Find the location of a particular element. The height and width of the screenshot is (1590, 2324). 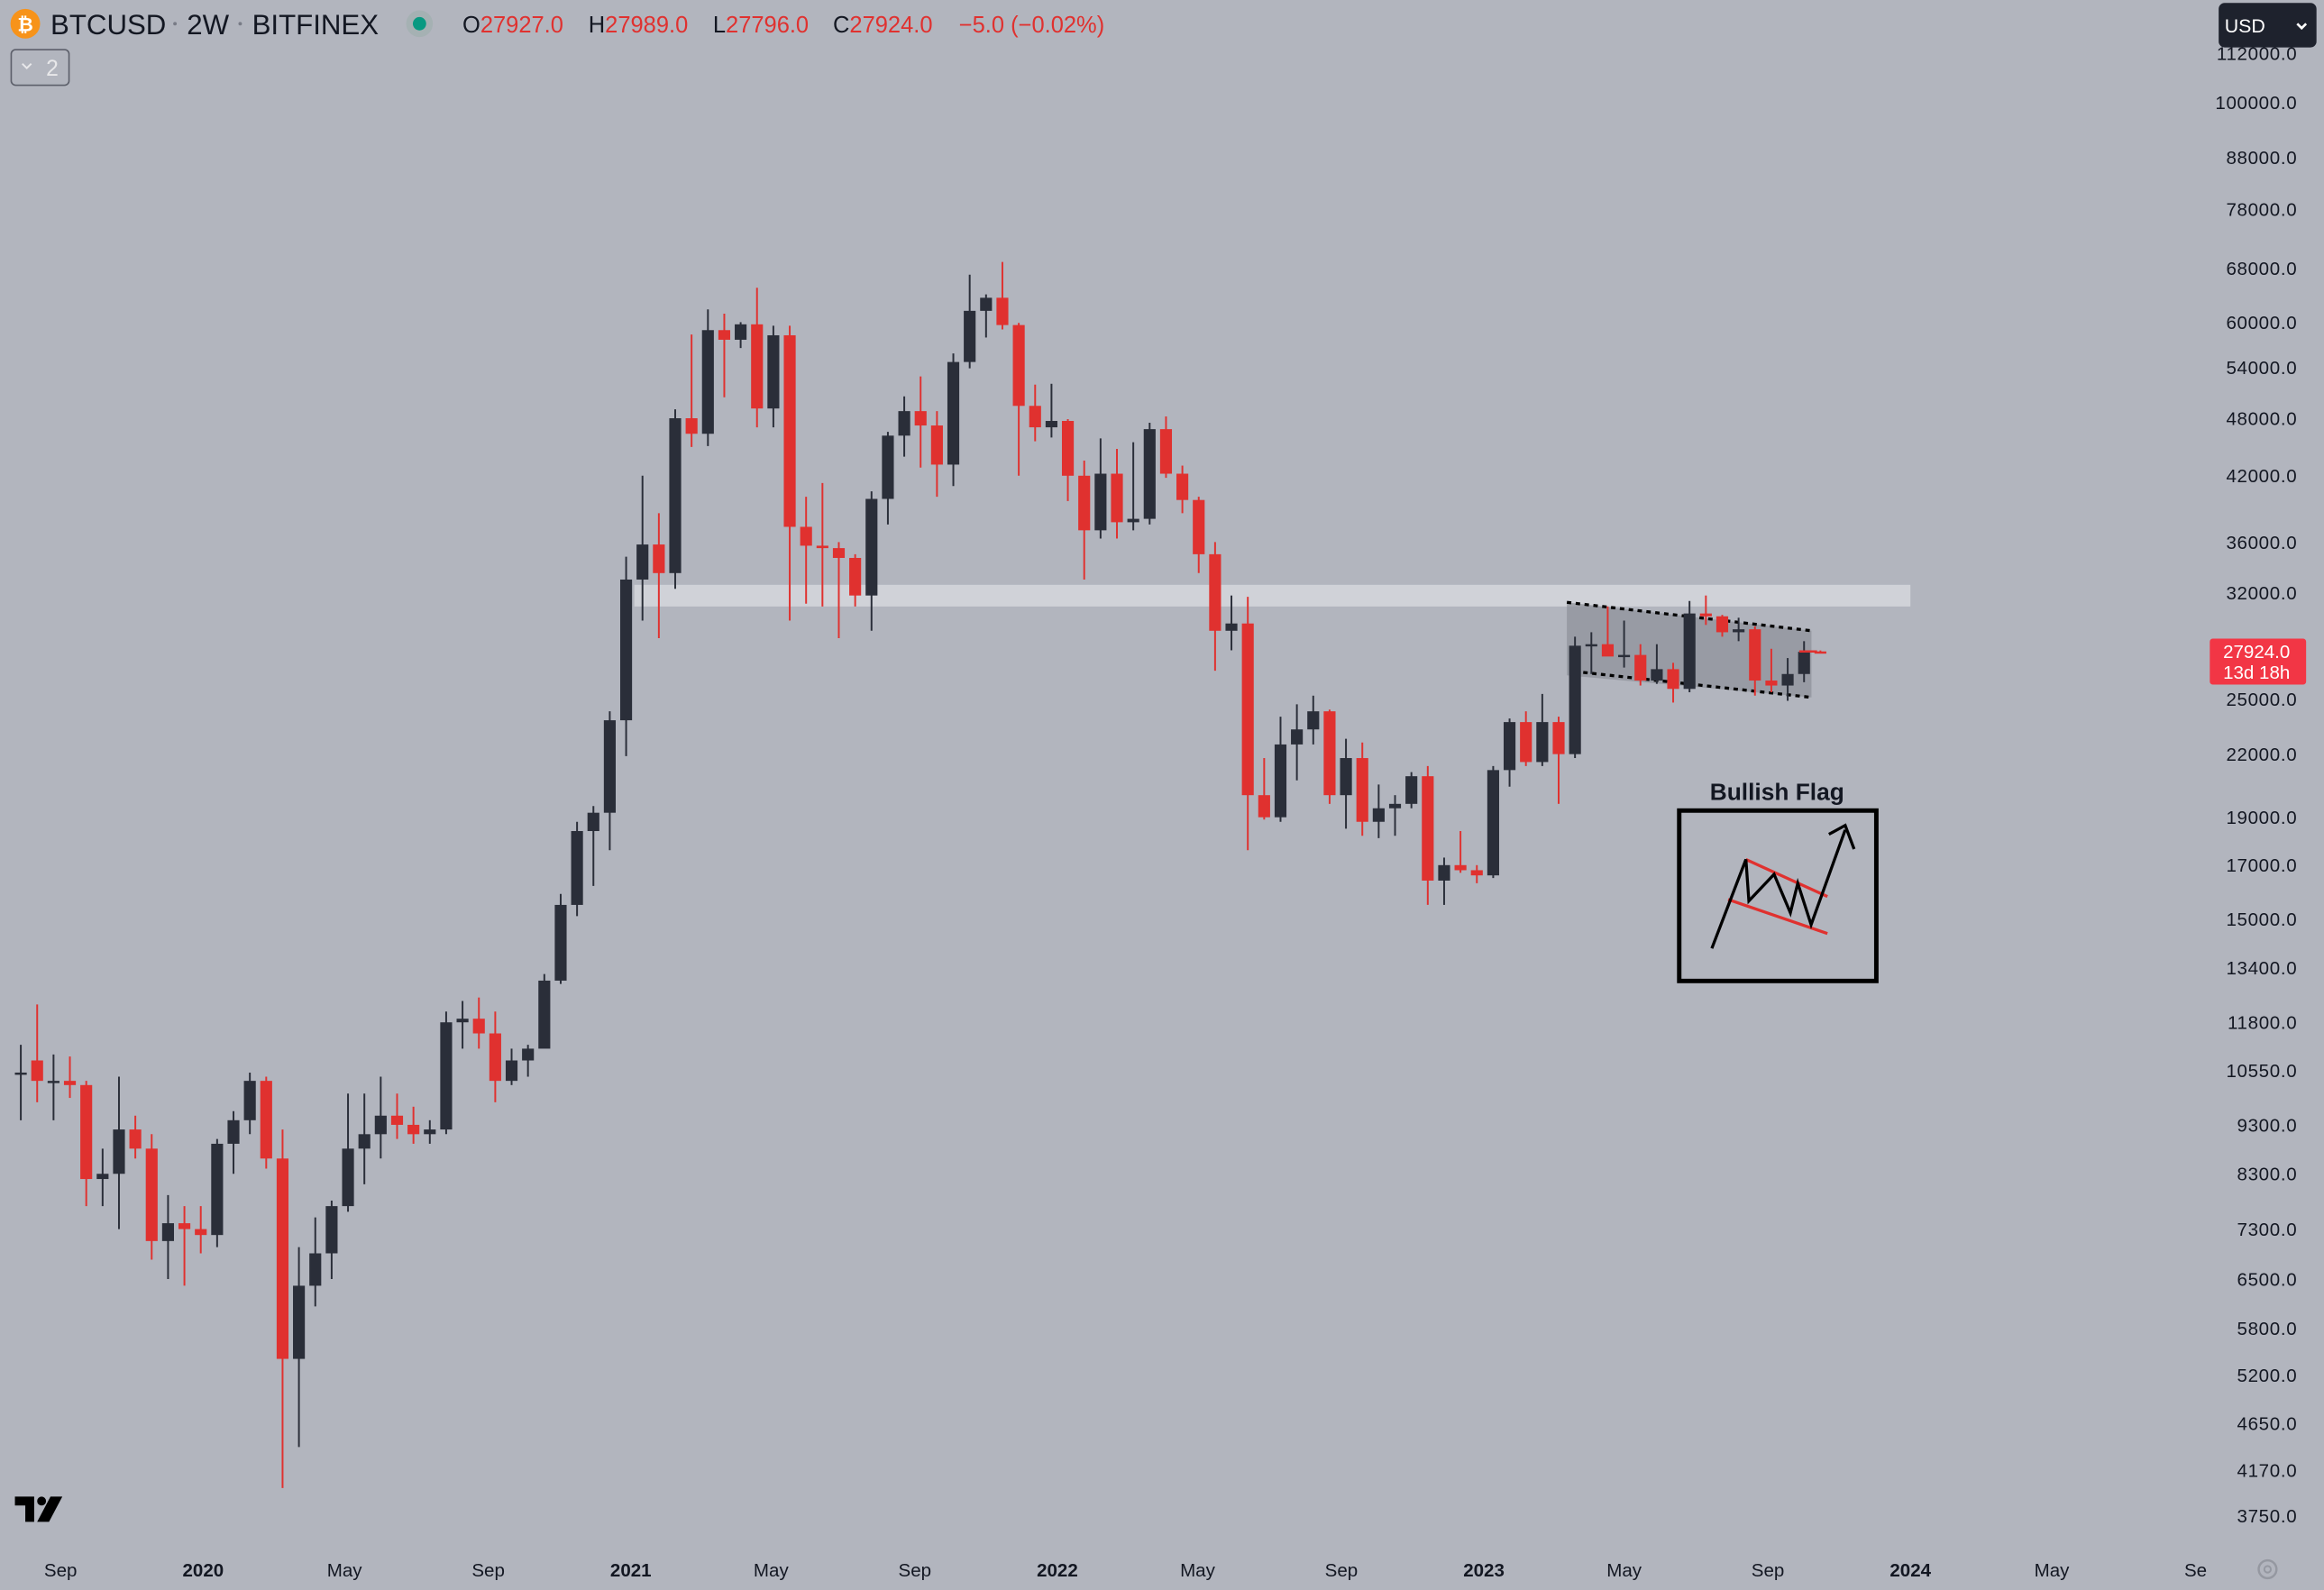

flag-lower-trendline is located at coordinates (1697, 685).